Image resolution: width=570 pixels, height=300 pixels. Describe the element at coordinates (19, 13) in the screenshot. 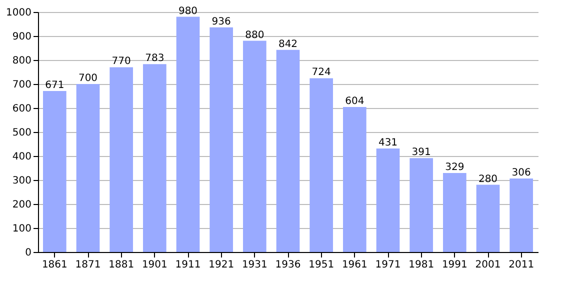

I see `y-tick-label: 1000` at that location.